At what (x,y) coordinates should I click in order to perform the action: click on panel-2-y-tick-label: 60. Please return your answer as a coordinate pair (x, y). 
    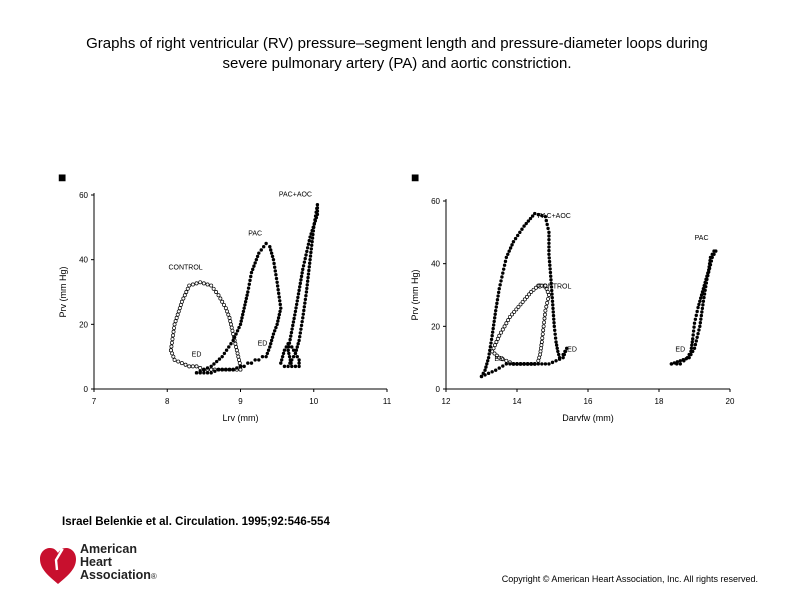
    Looking at the image, I should click on (435, 201).